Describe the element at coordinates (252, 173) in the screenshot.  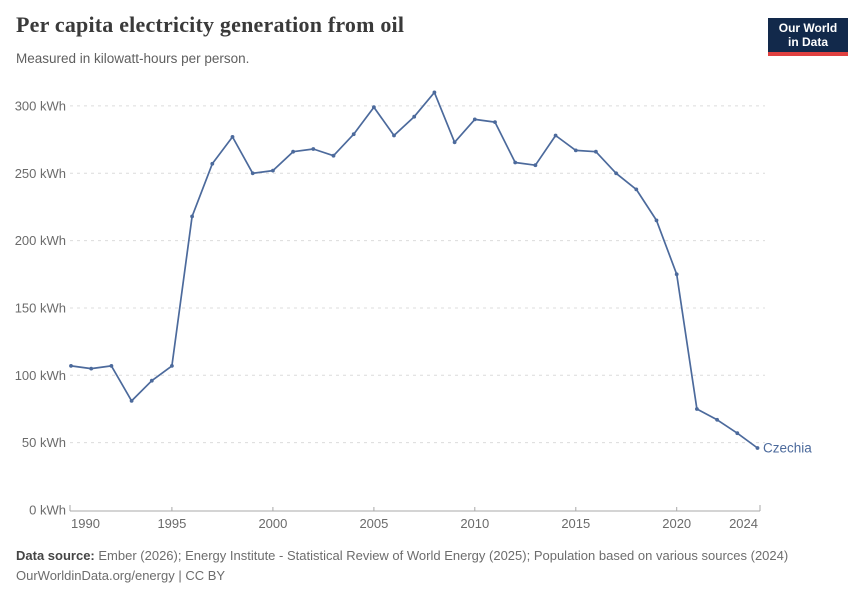
I see `data-point-czechia-1999` at that location.